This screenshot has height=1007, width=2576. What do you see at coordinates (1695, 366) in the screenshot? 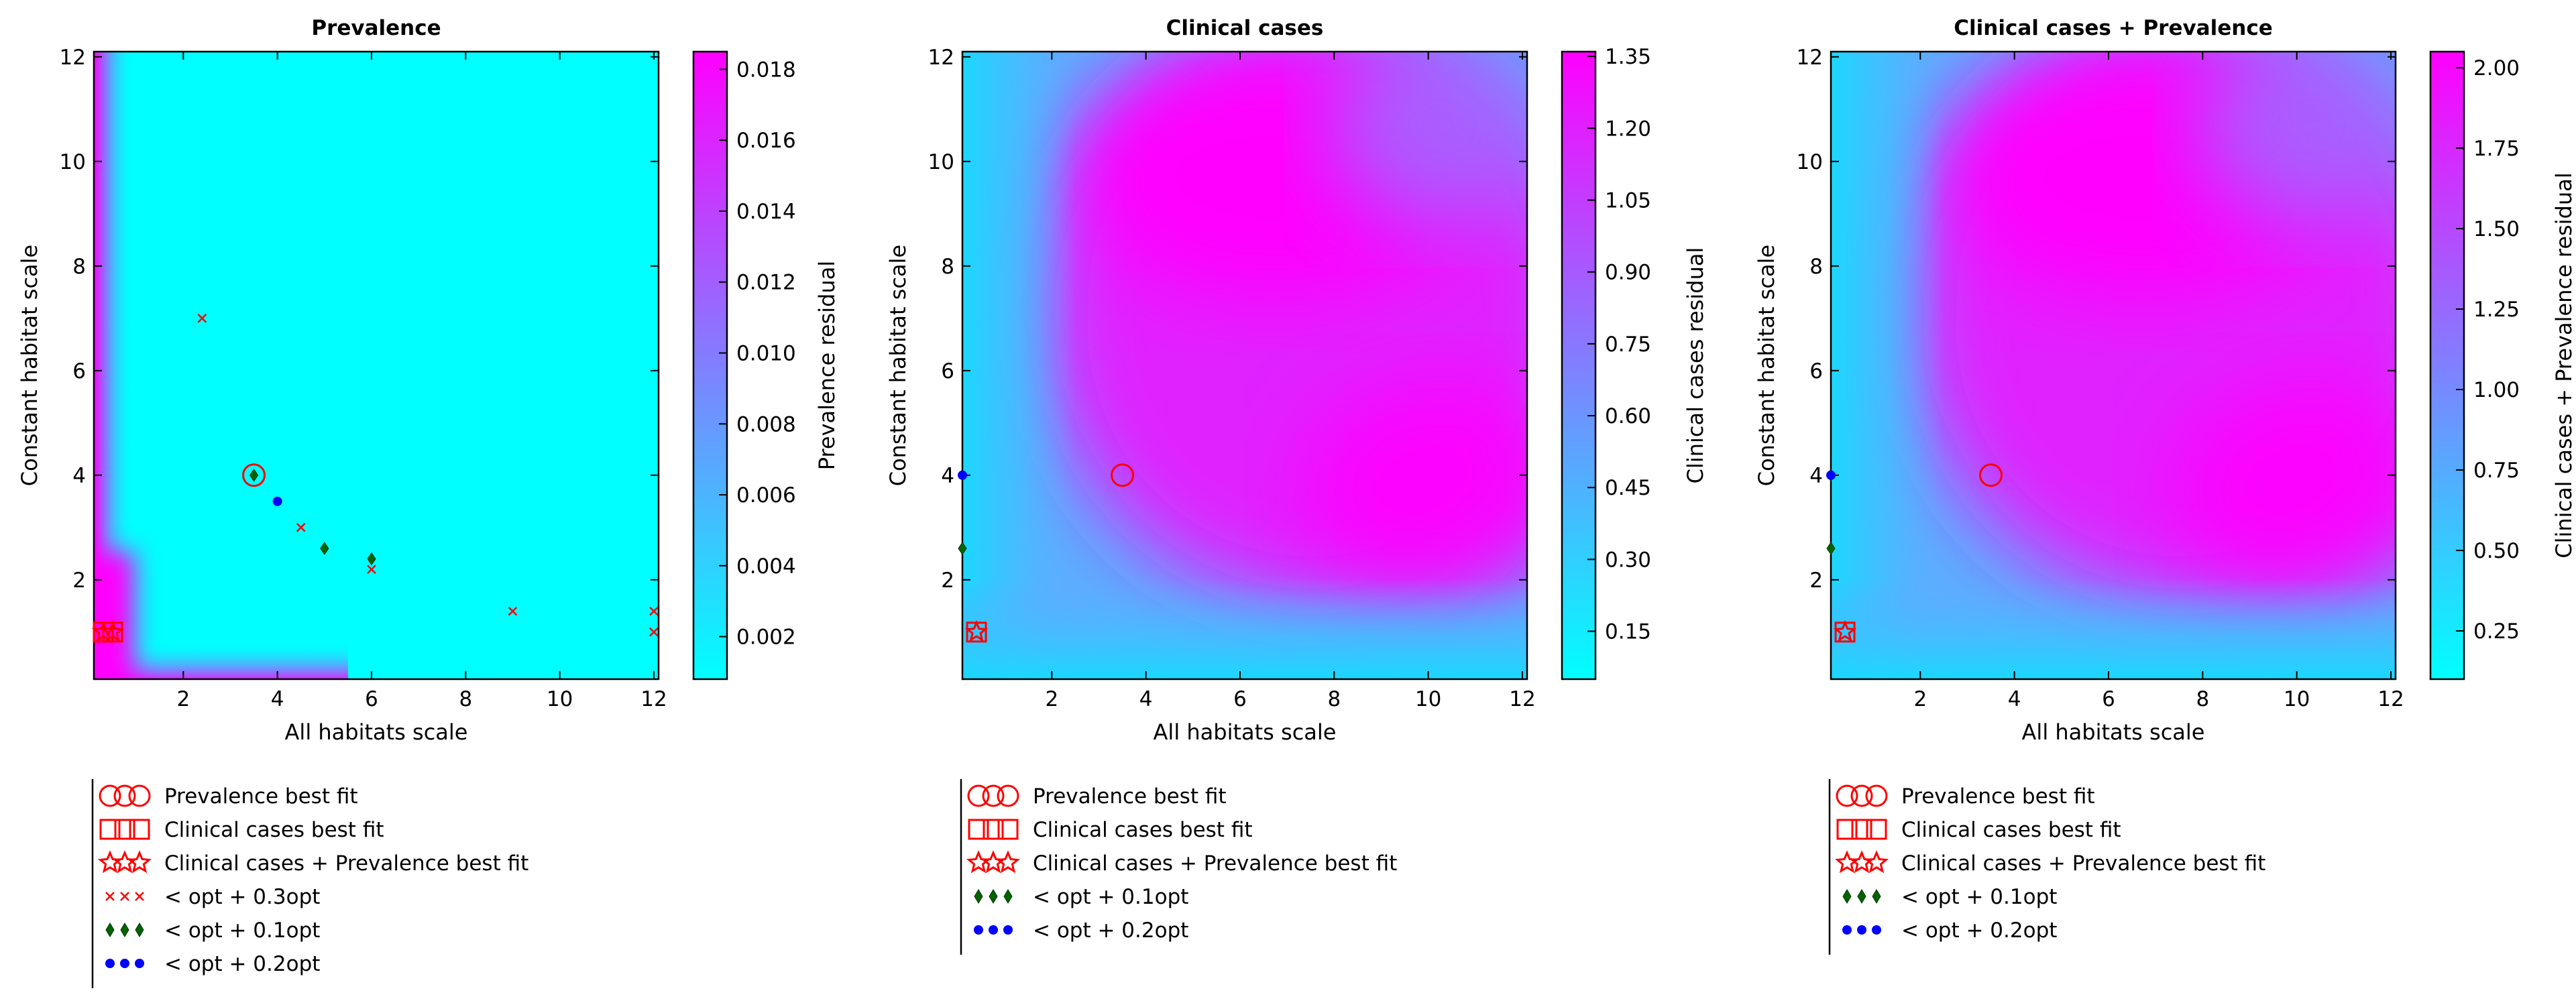
I see `colorbar-label: Clinical cases residual` at bounding box center [1695, 366].